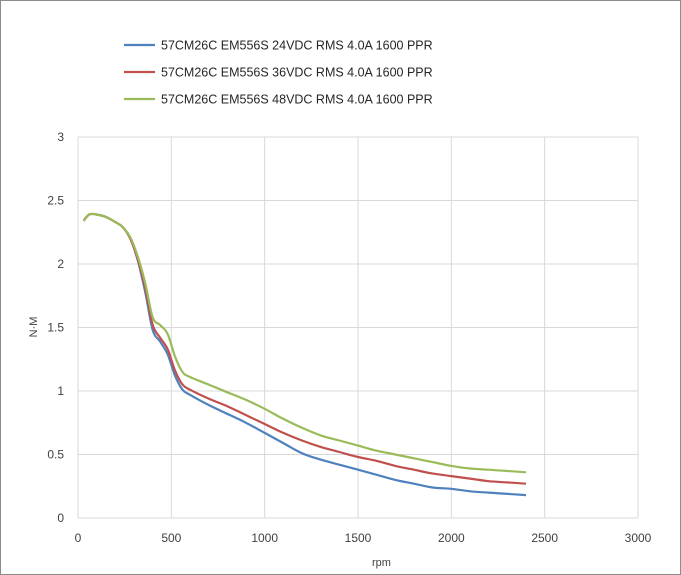 This screenshot has width=681, height=575. What do you see at coordinates (60, 264) in the screenshot?
I see `y-tick-label: 2` at bounding box center [60, 264].